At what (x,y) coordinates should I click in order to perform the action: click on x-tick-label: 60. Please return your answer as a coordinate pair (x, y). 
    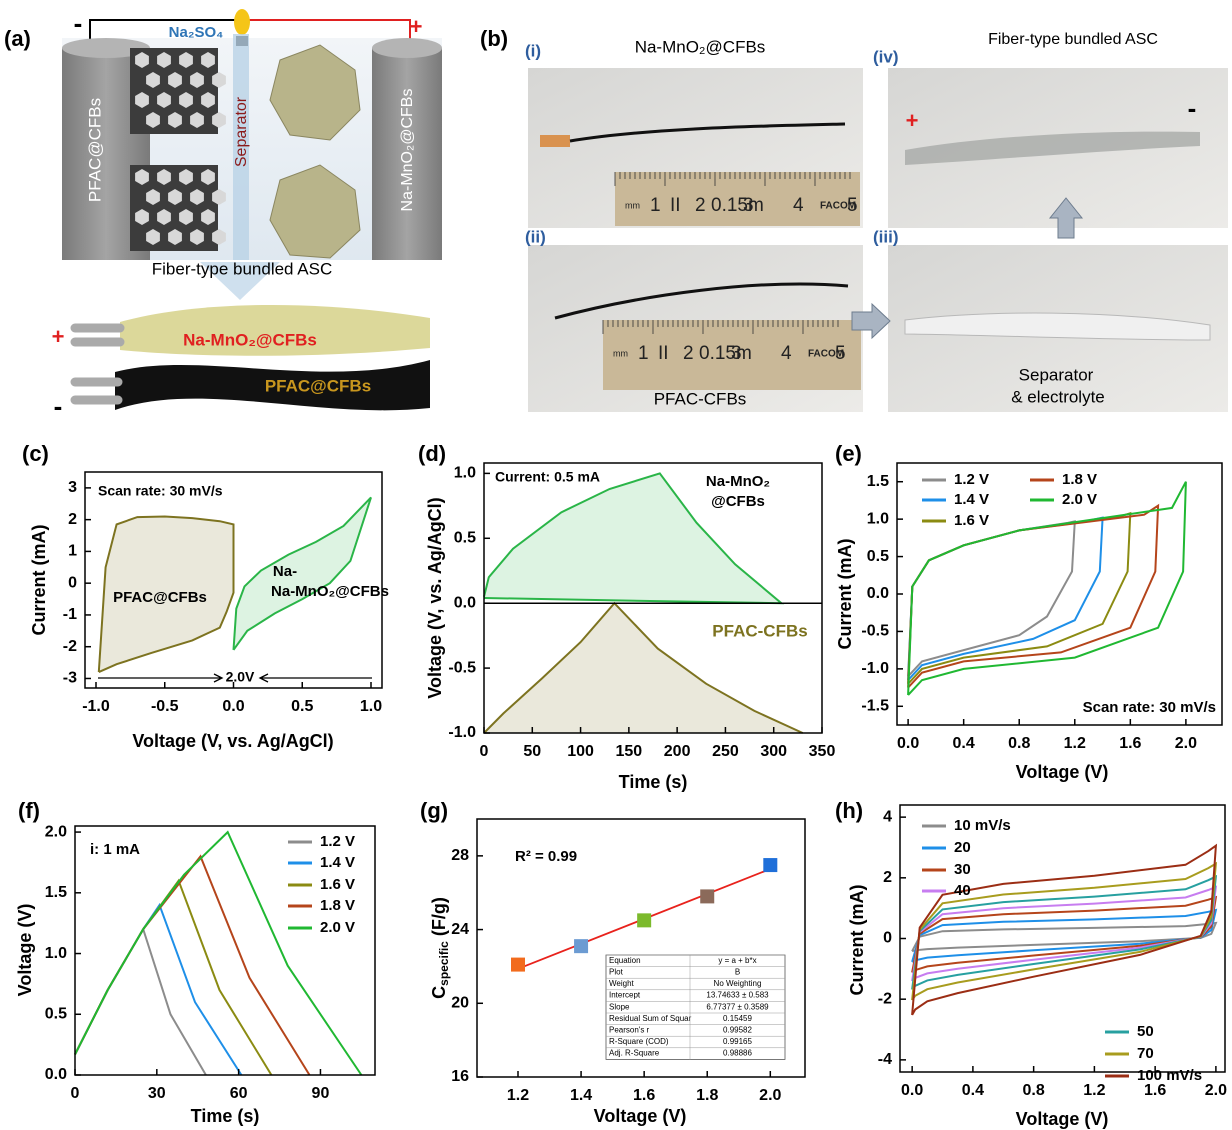
    Looking at the image, I should click on (239, 1093).